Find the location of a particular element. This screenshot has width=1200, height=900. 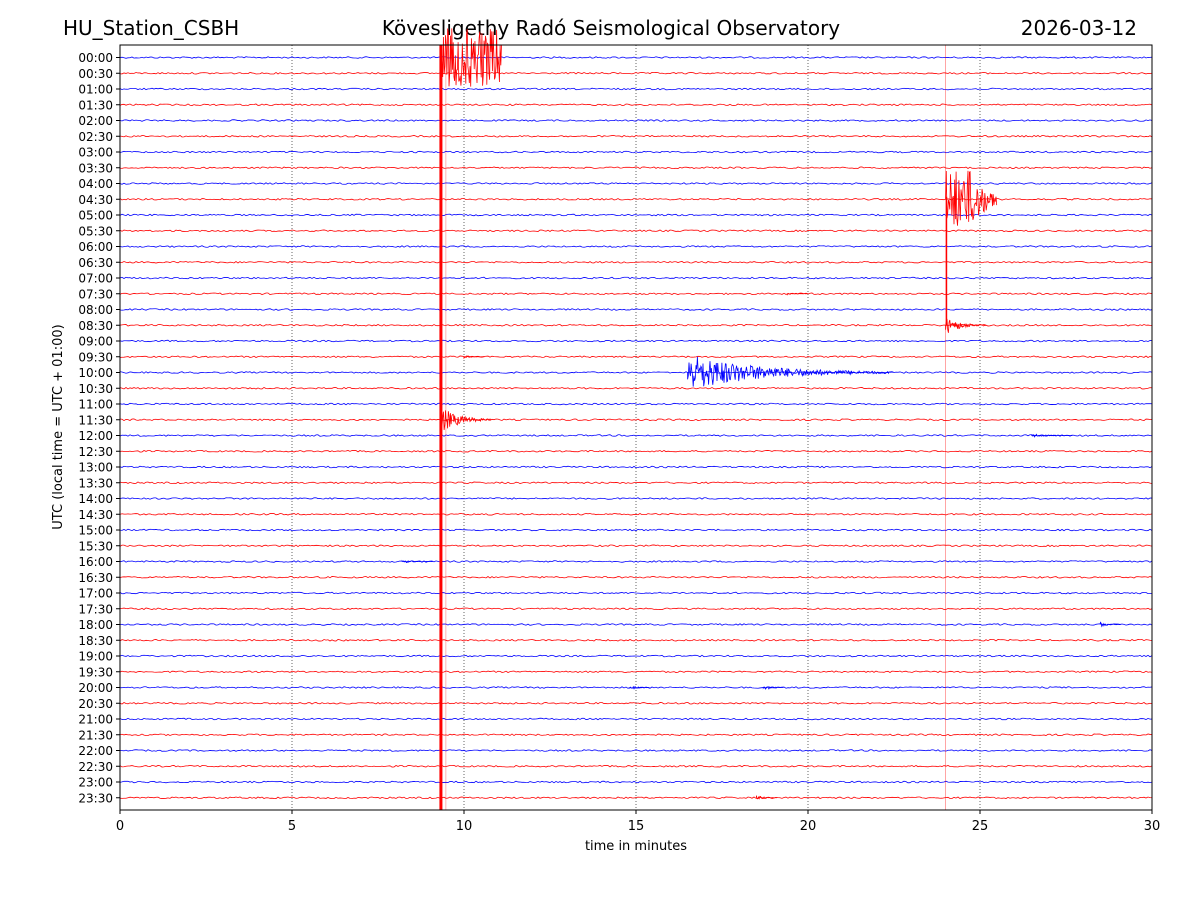

y-tick-label: 04:00 is located at coordinates (95, 184).